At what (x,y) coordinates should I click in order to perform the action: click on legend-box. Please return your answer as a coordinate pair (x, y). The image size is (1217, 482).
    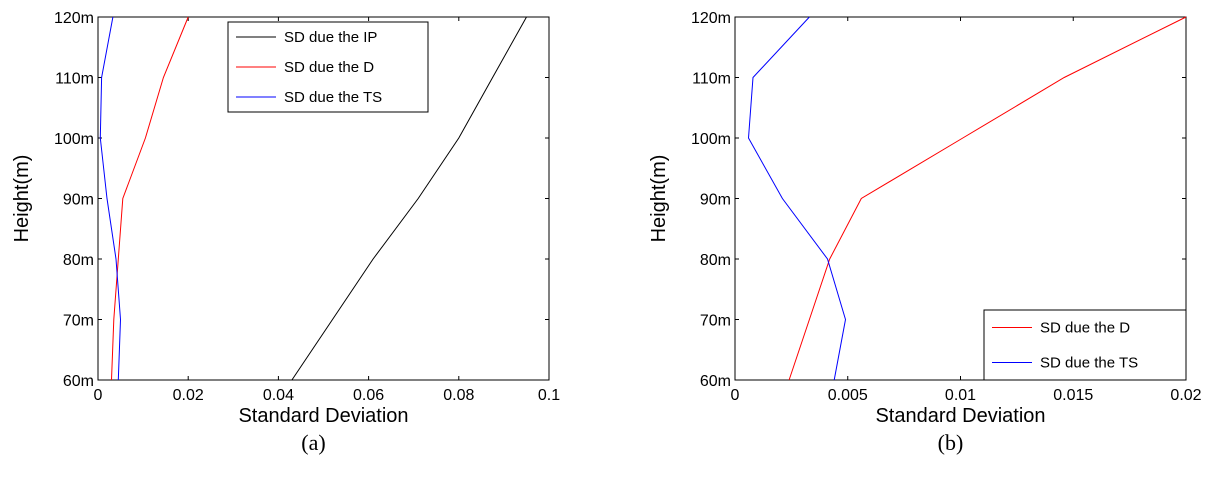
    Looking at the image, I should click on (1085, 345).